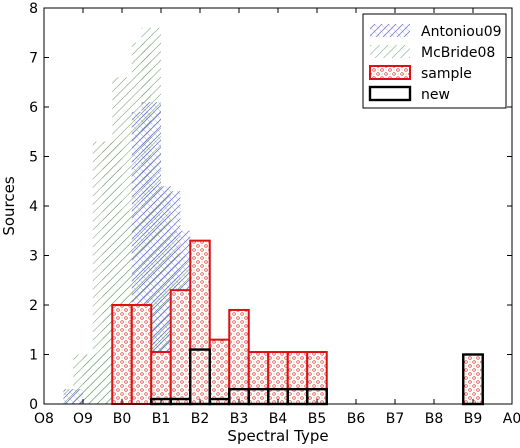  What do you see at coordinates (277, 435) in the screenshot?
I see `x-axis-label: Spectral Type` at bounding box center [277, 435].